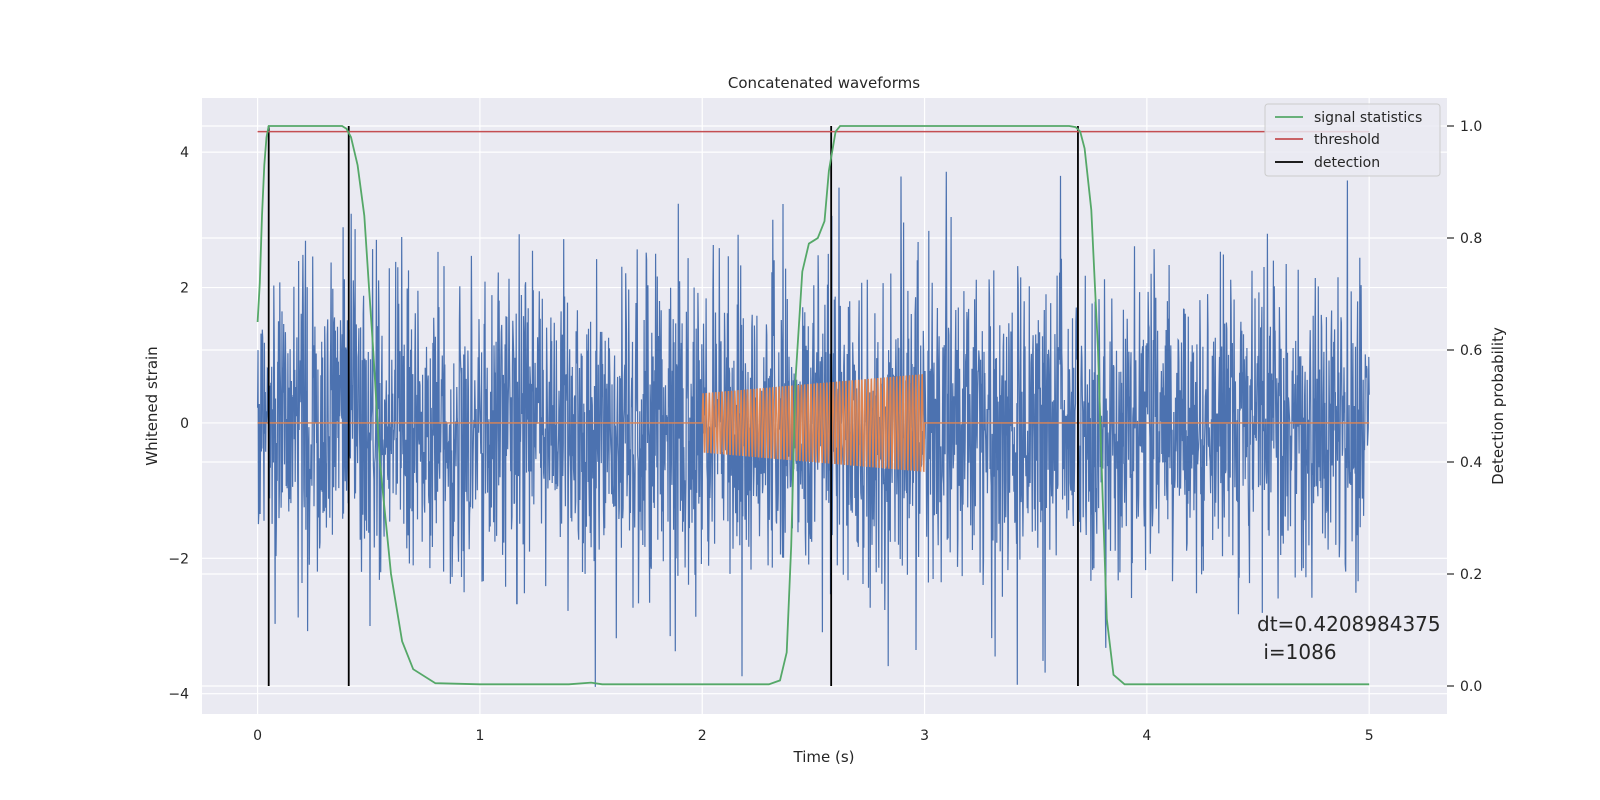 Image resolution: width=1600 pixels, height=800 pixels. I want to click on y2-tick-label: 0.2, so click(1471, 575).